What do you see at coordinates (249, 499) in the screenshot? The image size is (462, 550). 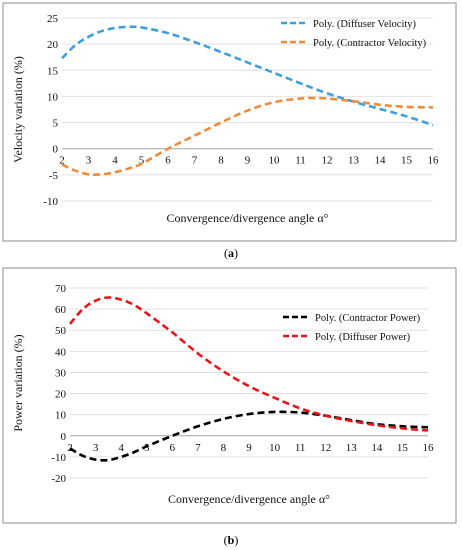 I see `chart-b-x-axis-label: Convergence/divergence angle α°` at bounding box center [249, 499].